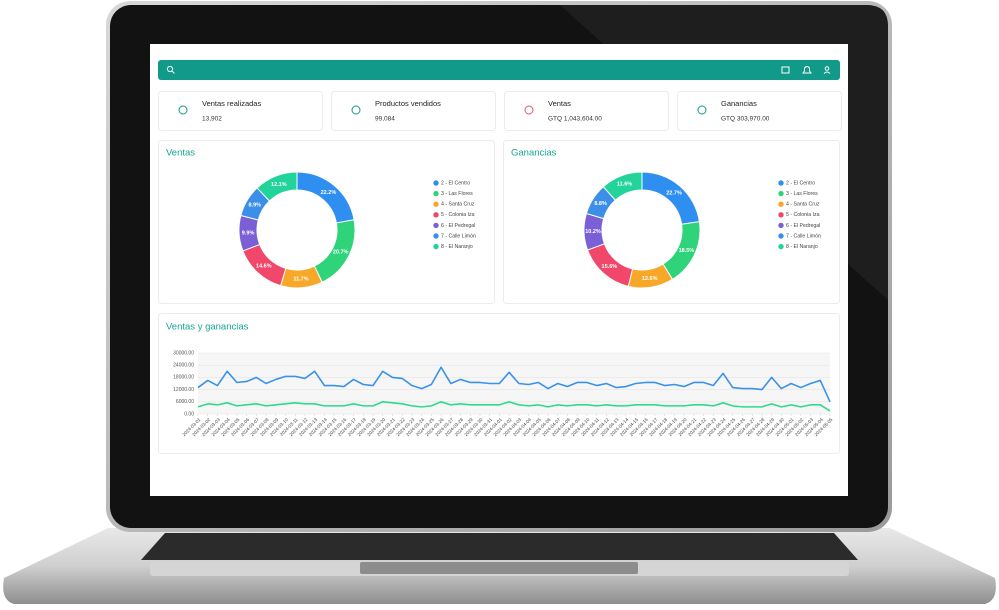  Describe the element at coordinates (173, 72) in the screenshot. I see `search-icon-handle` at that location.